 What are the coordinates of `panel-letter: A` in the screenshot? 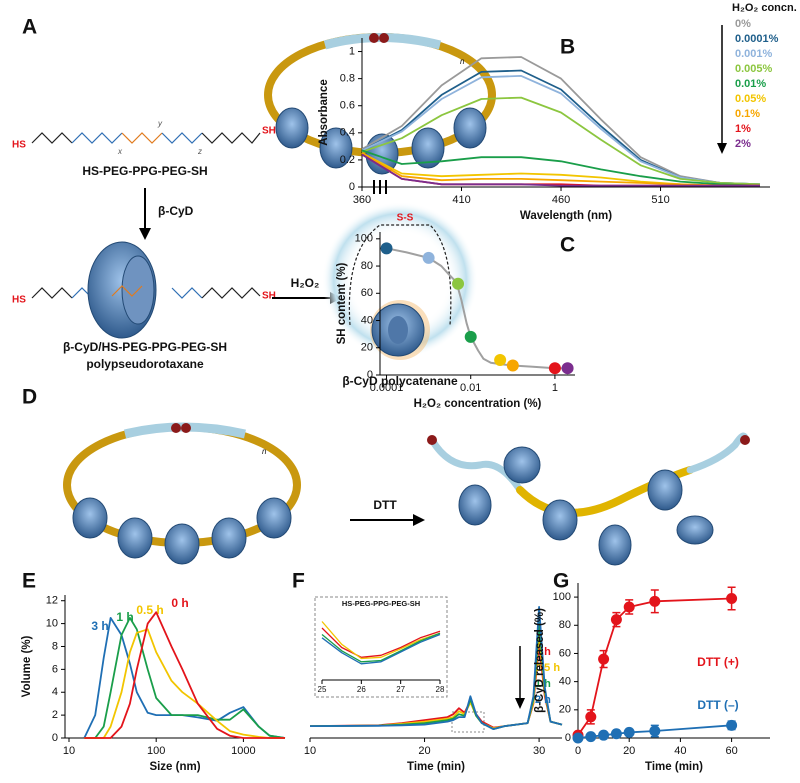 It's located at (29, 27).